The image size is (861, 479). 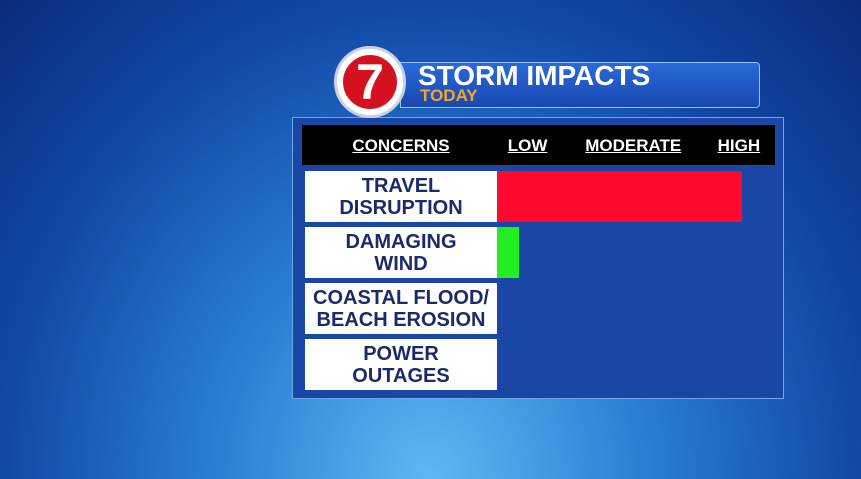 I want to click on category-box: DAMAGING WIND, so click(x=401, y=252).